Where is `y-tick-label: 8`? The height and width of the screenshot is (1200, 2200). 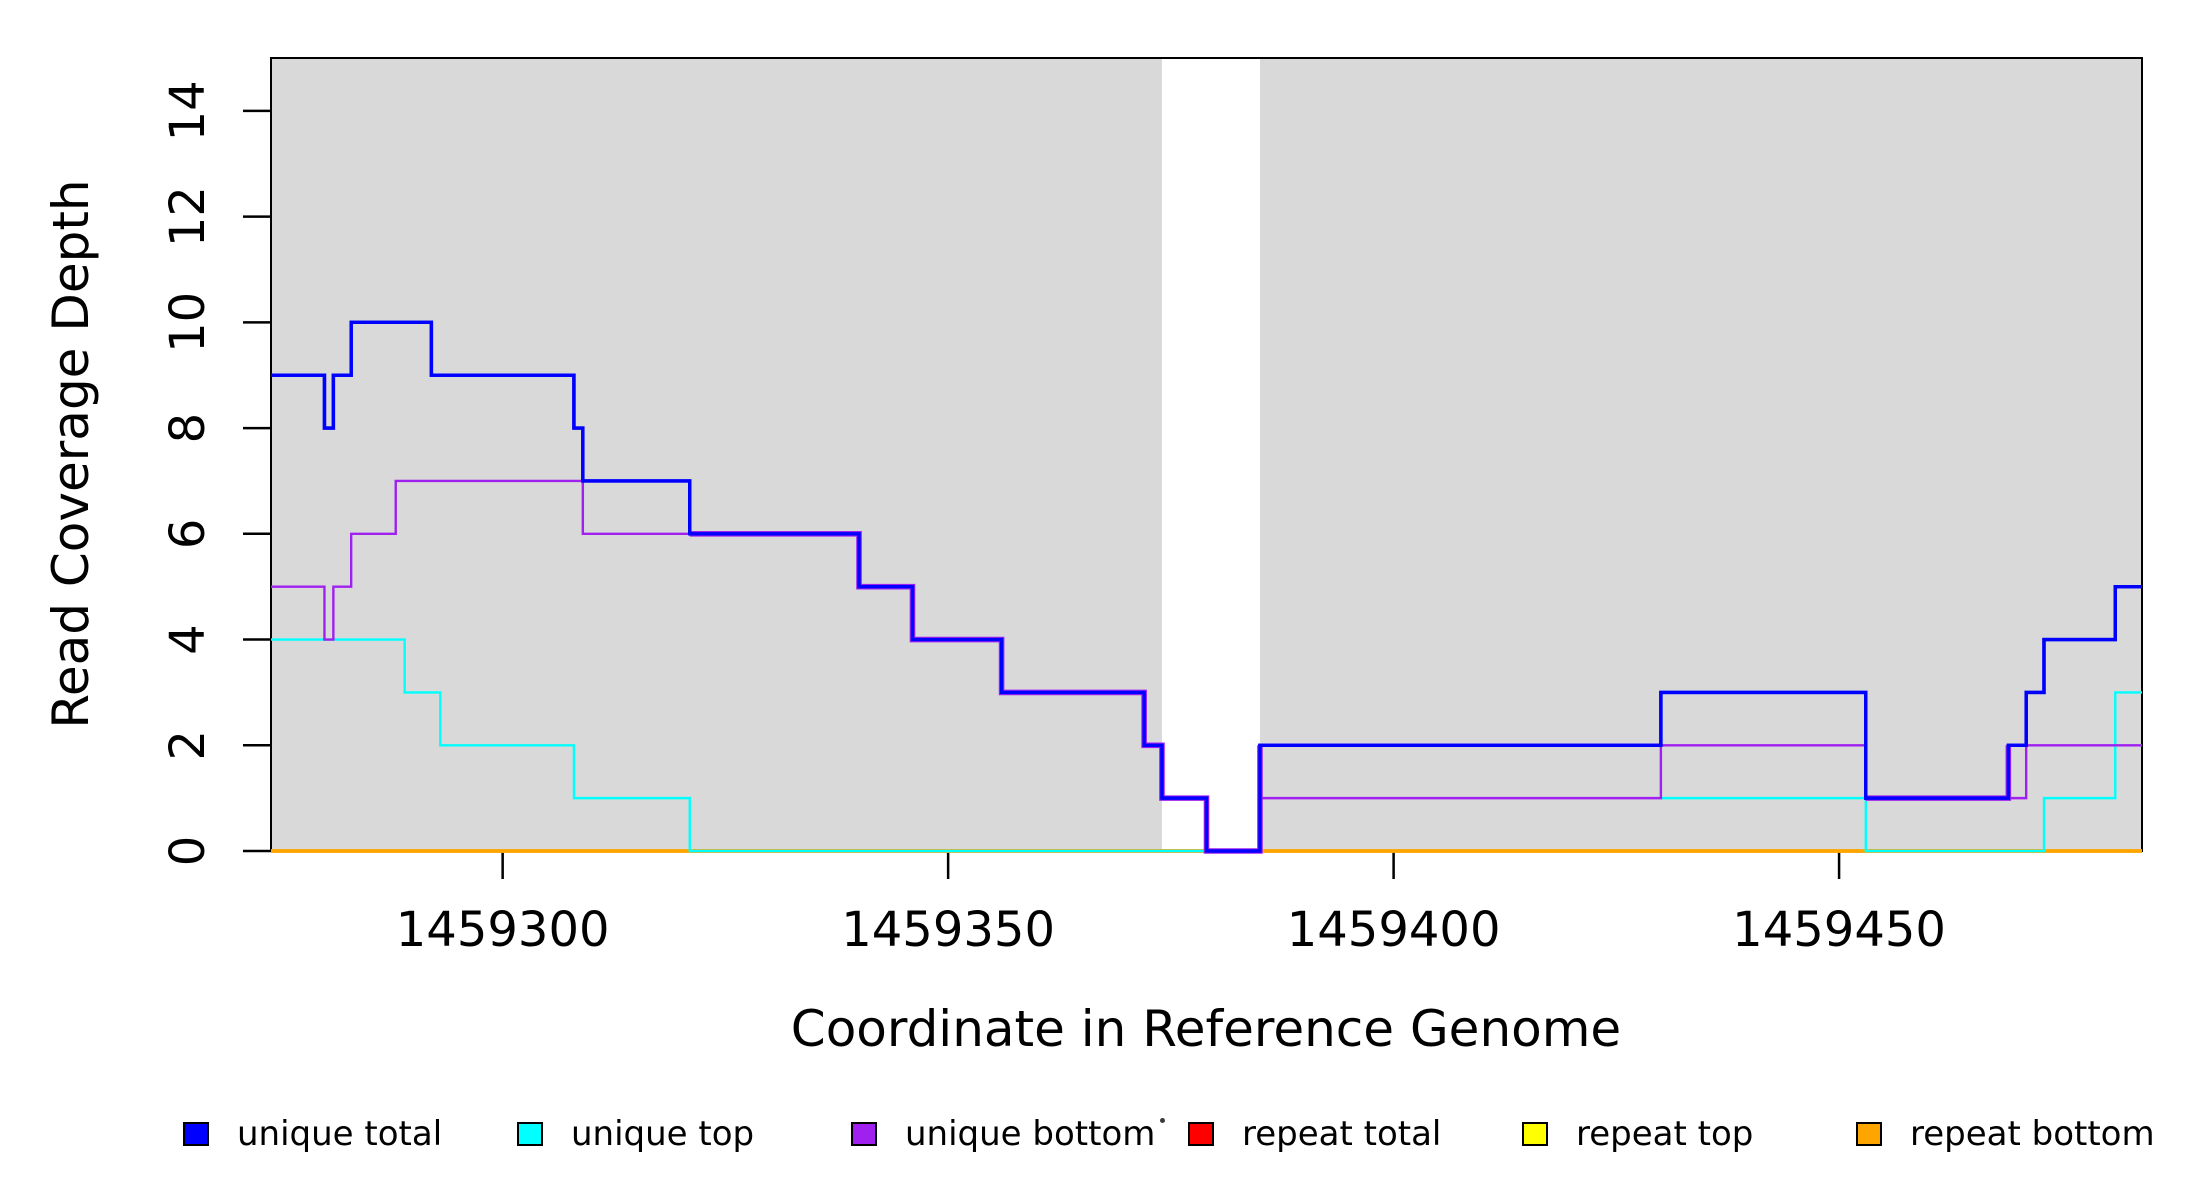 y-tick-label: 8 is located at coordinates (188, 428).